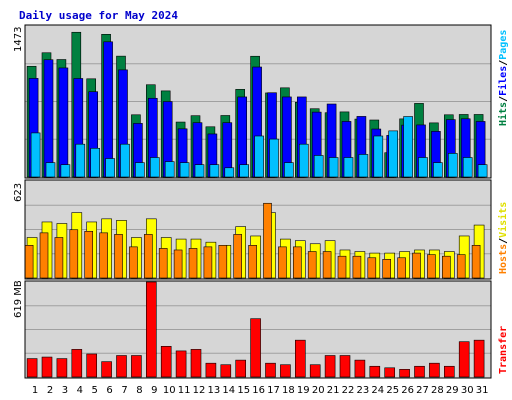 The image size is (512, 400). Describe the element at coordinates (363, 390) in the screenshot. I see `x-tick-label: 23` at that location.